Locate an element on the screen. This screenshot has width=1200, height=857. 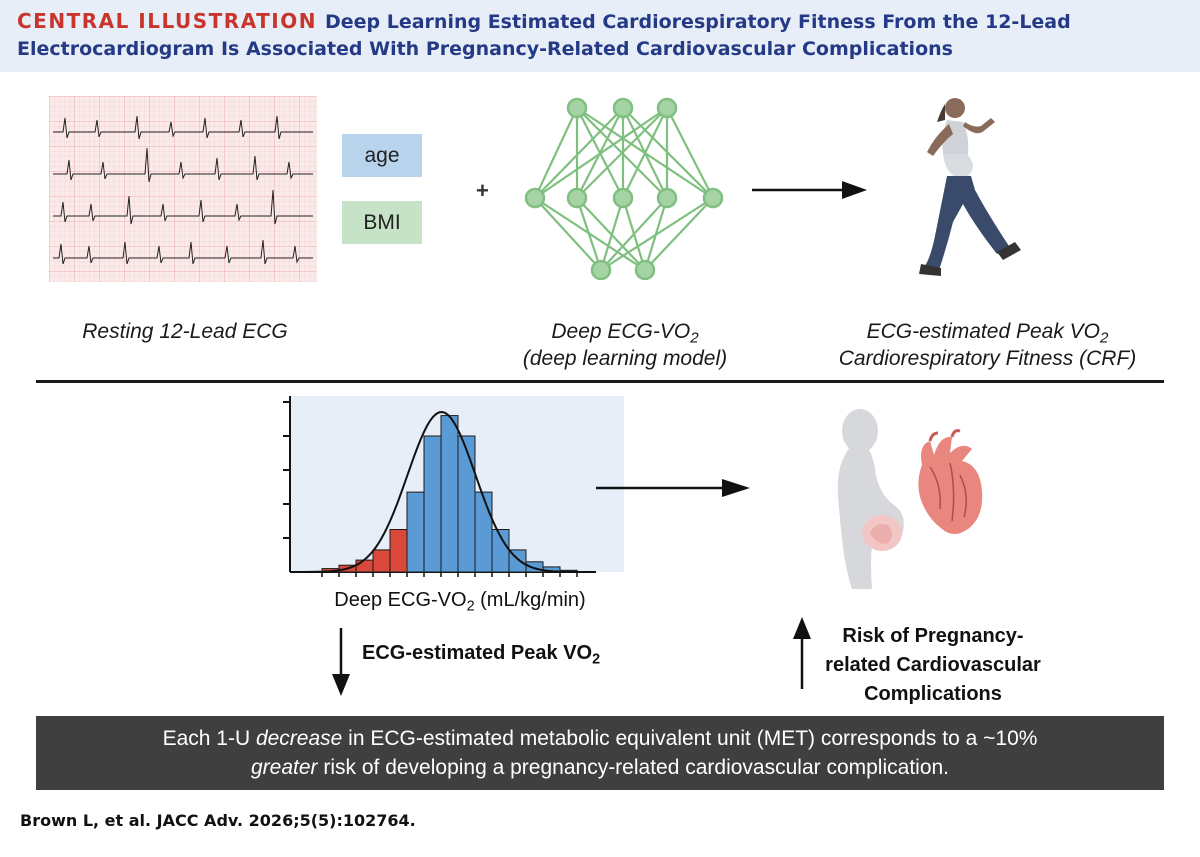
pregnancy-heart-icon is located at coordinates (910, 499).